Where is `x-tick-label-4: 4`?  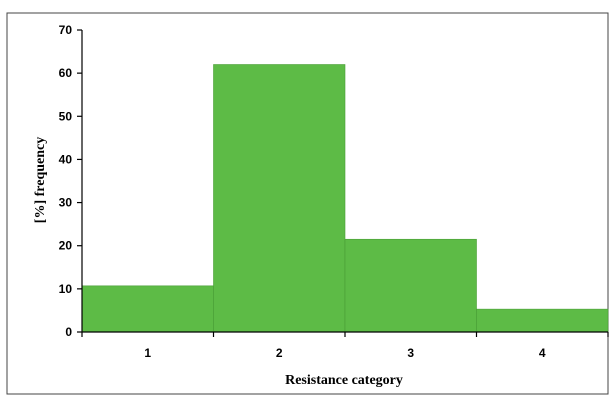 x-tick-label-4: 4 is located at coordinates (542, 353).